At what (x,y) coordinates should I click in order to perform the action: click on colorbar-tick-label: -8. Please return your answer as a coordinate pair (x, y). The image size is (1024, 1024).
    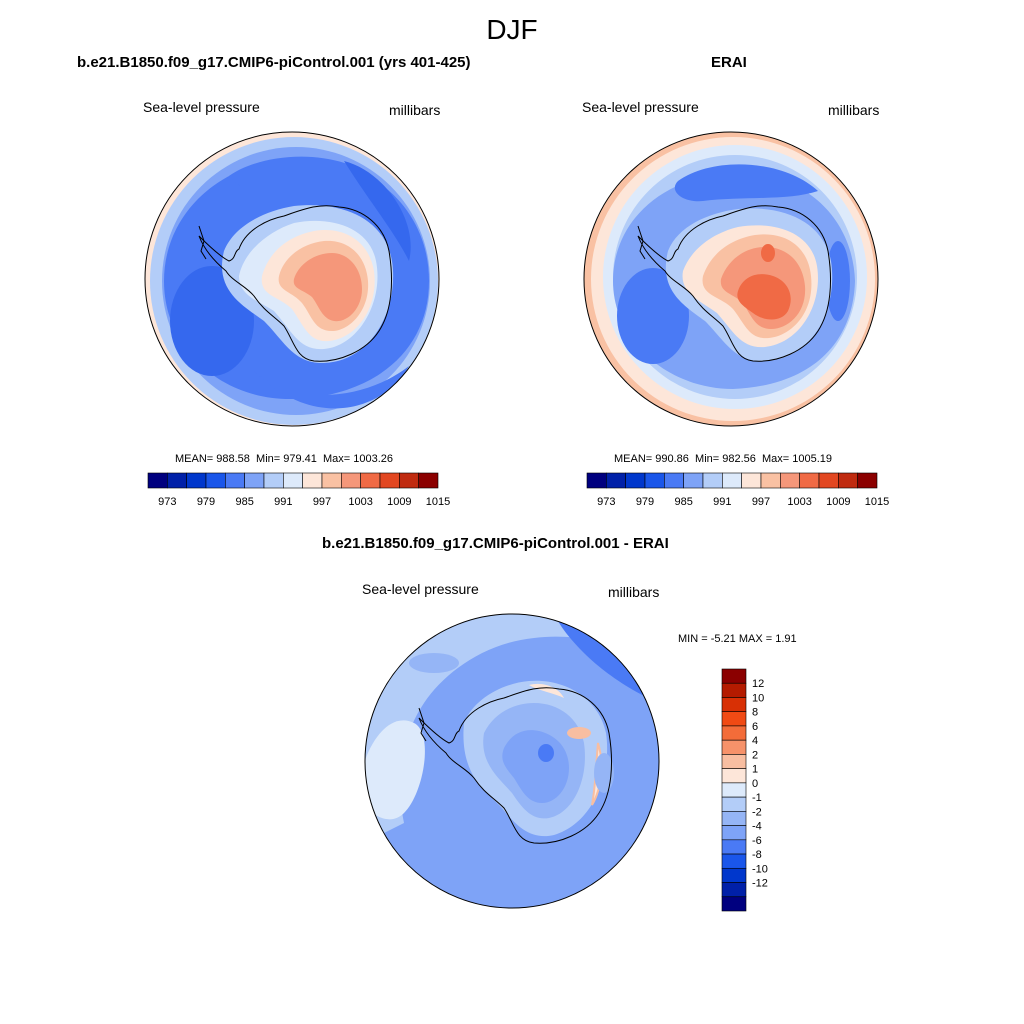
    Looking at the image, I should click on (757, 855).